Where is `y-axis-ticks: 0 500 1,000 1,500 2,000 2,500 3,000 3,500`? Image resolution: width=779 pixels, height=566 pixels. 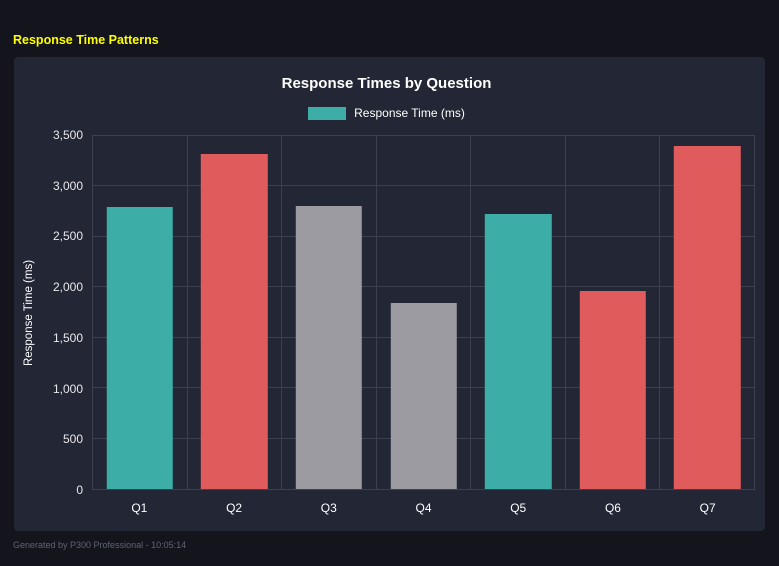 y-axis-ticks: 0 500 1,000 1,500 2,000 2,500 3,000 3,500 is located at coordinates (66, 312).